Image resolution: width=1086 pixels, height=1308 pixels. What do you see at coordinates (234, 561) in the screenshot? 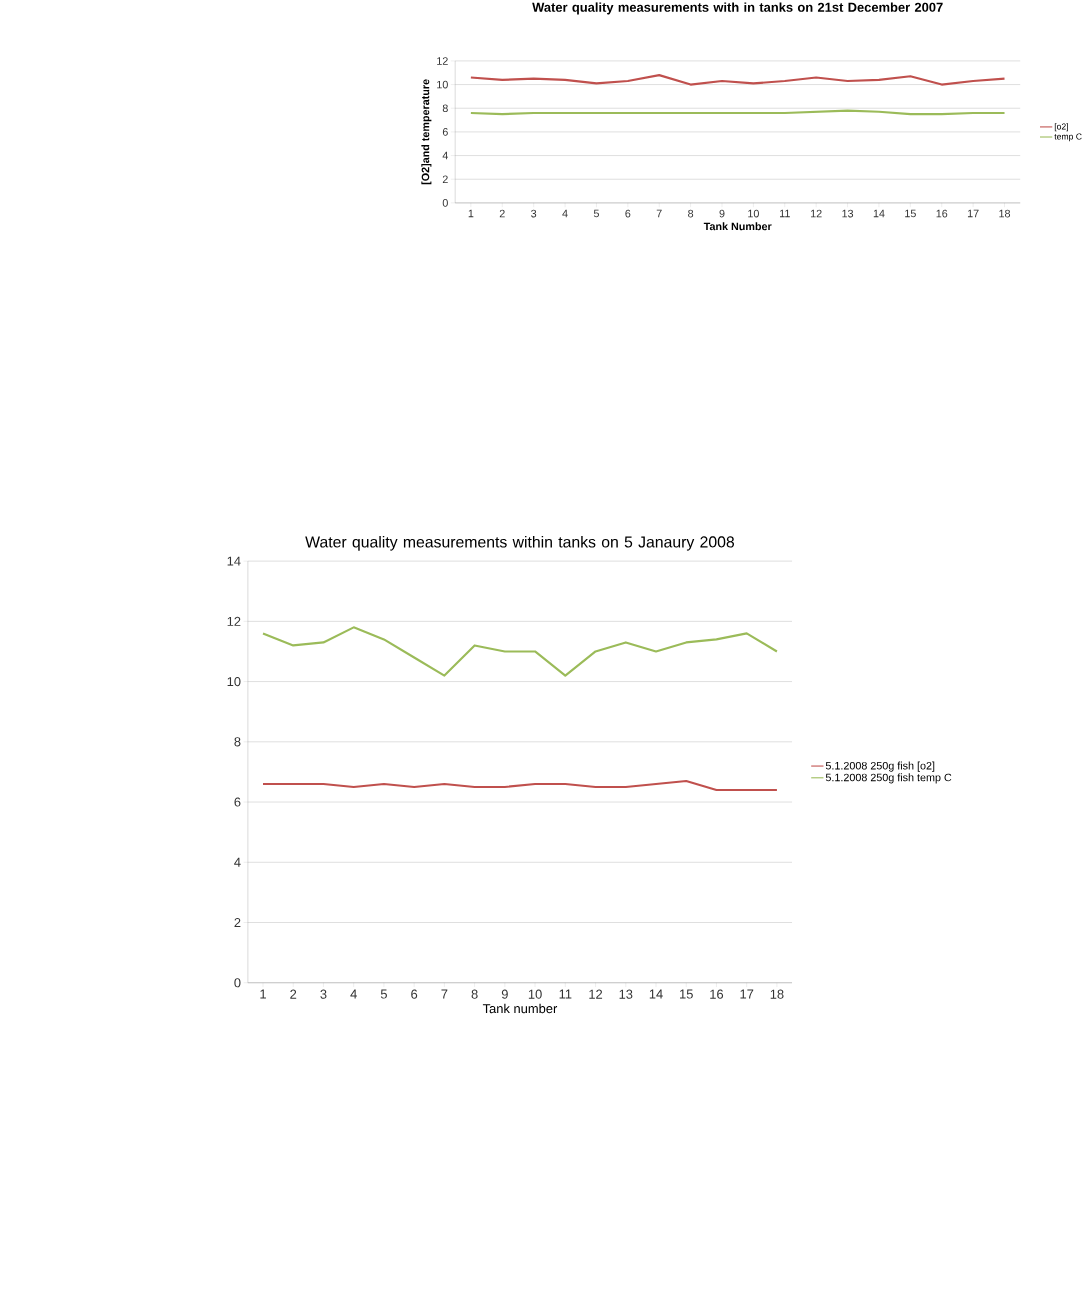
I see `y-tick-label: 14` at bounding box center [234, 561].